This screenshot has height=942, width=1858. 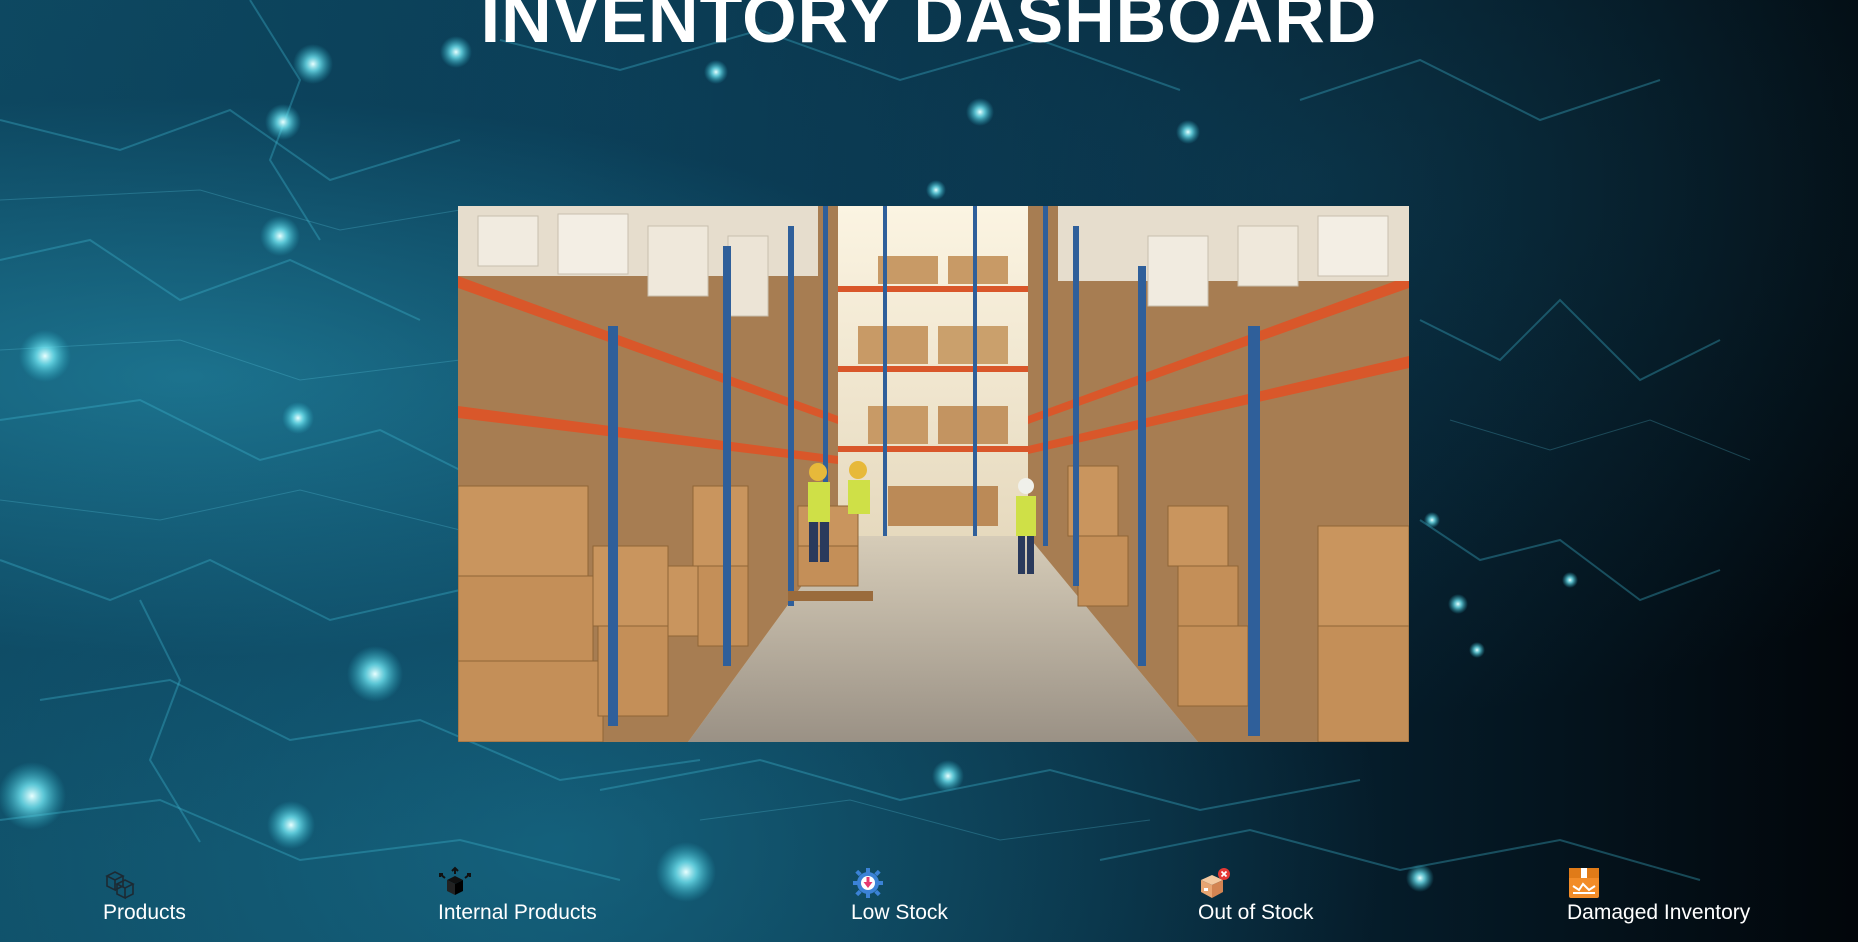 I want to click on box-arrows-icon, so click(x=455, y=883).